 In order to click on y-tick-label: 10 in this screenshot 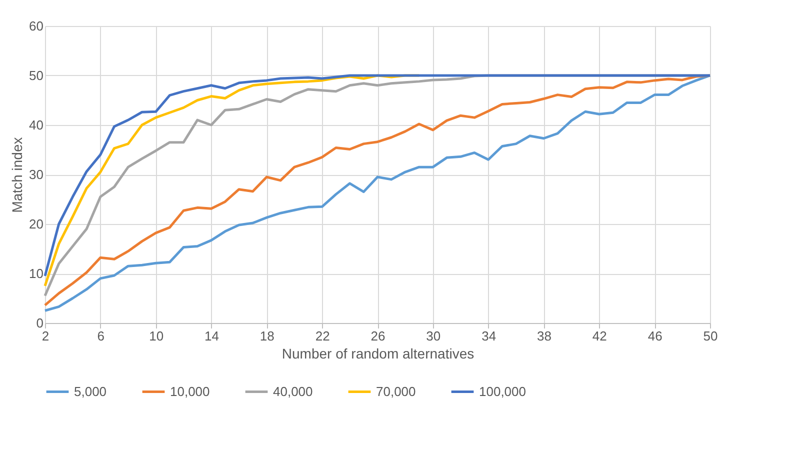, I will do `click(36, 273)`.